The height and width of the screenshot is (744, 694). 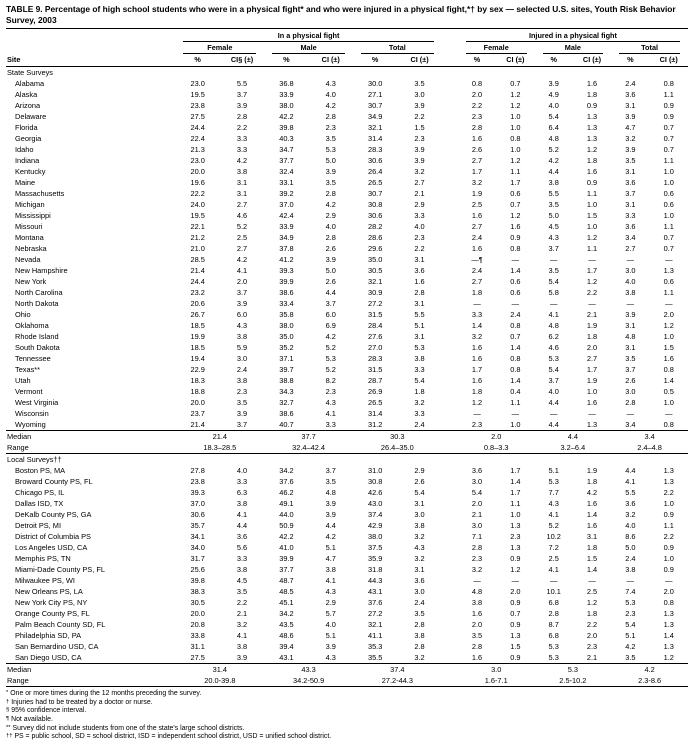 I want to click on percent-cell: 37.6, so click(x=375, y=603).